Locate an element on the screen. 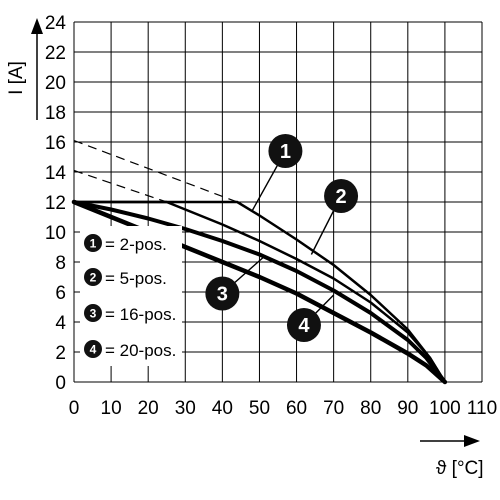 The height and width of the screenshot is (500, 500). x-axis-title: ϑ [°C] is located at coordinates (452, 457).